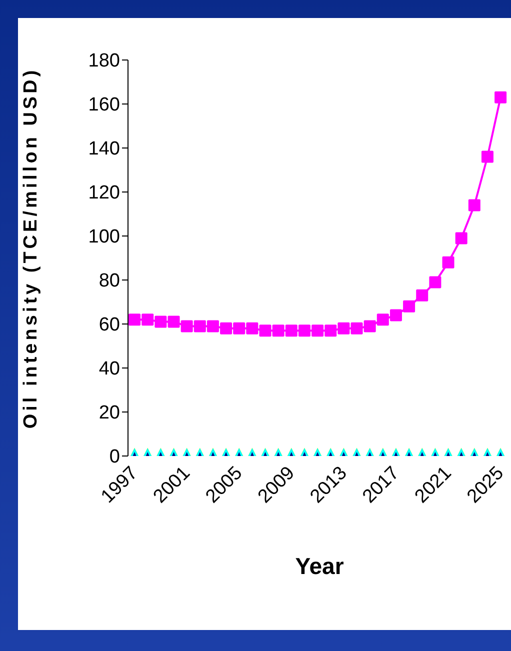 The image size is (511, 651). Describe the element at coordinates (104, 61) in the screenshot. I see `y-tick-label: 180` at that location.